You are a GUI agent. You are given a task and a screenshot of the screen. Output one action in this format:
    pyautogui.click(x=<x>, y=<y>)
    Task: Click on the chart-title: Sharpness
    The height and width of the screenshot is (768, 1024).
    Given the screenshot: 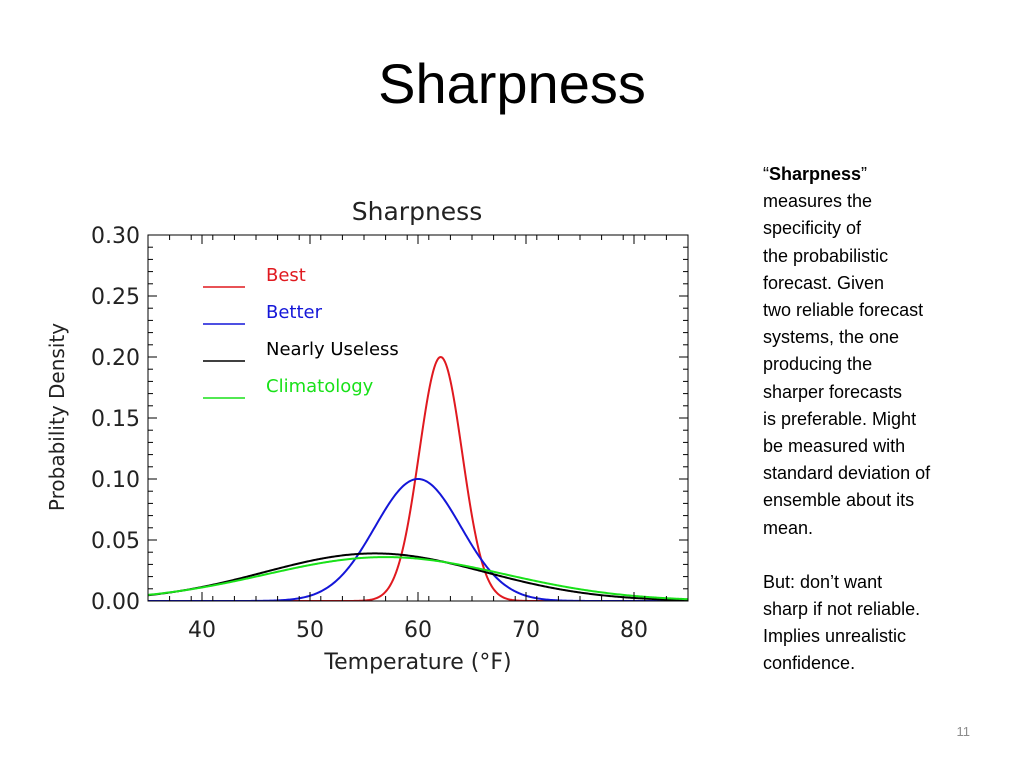 What is the action you would take?
    pyautogui.click(x=417, y=211)
    